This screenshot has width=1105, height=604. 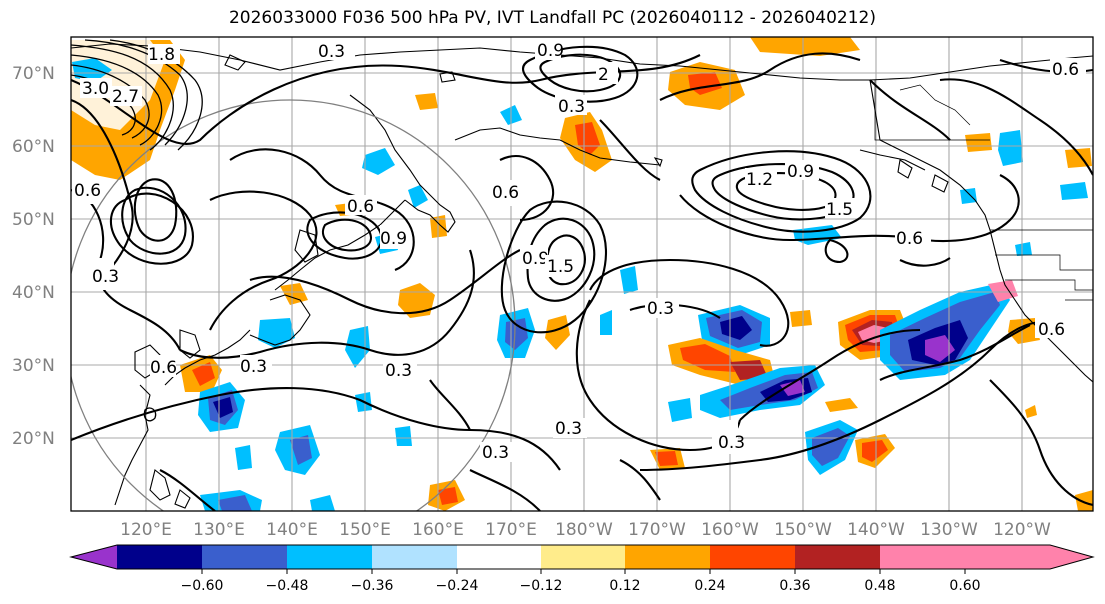 What do you see at coordinates (125, 97) in the screenshot?
I see `contour-label: 2.7` at bounding box center [125, 97].